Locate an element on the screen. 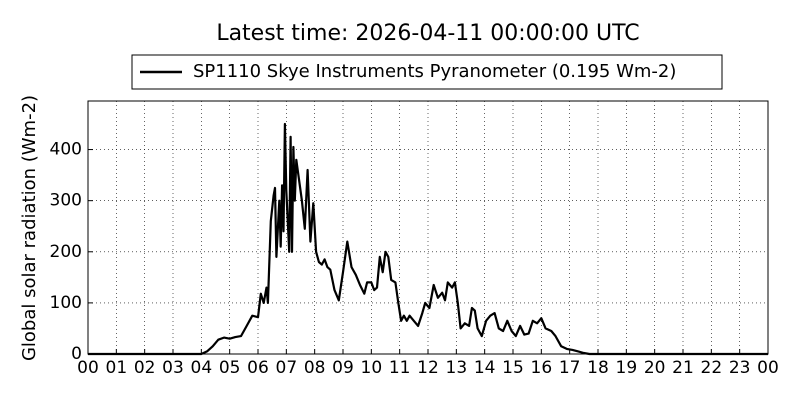 The height and width of the screenshot is (400, 800). x-tick-label: 06 is located at coordinates (258, 368).